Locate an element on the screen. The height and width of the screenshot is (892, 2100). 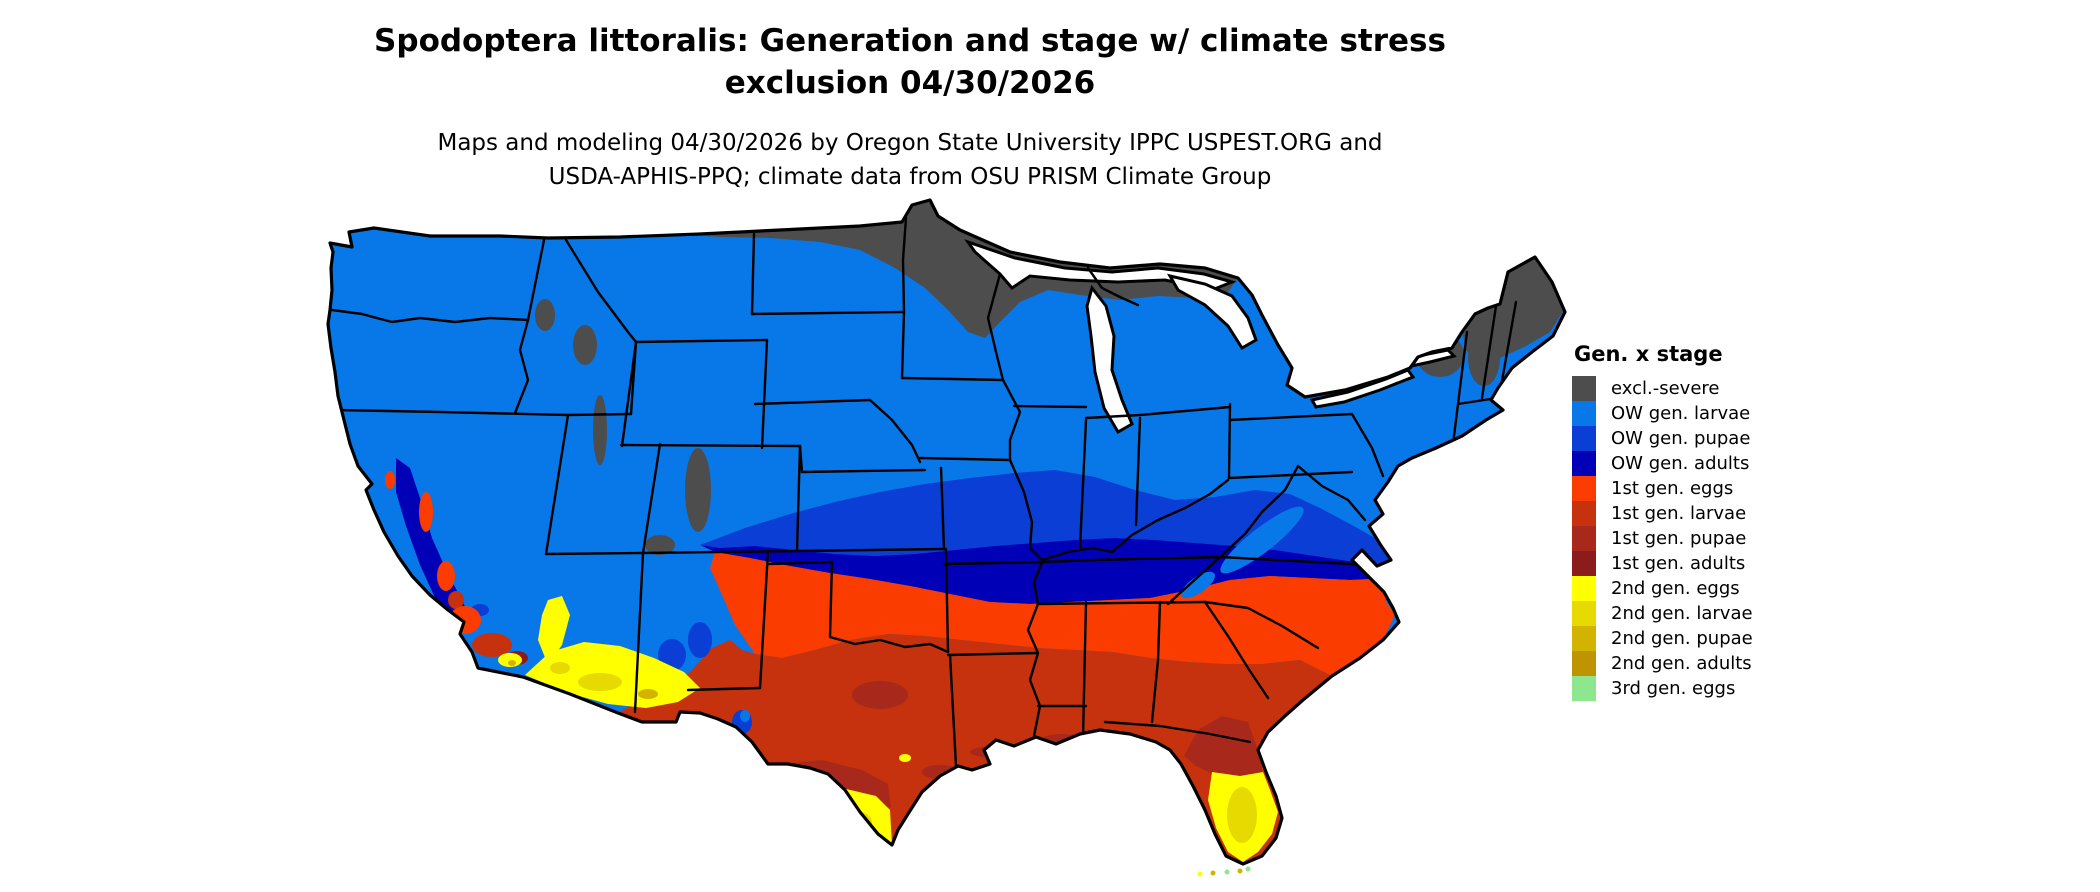
legend-item-10: 2nd gen. pupae is located at coordinates (1737, 638).